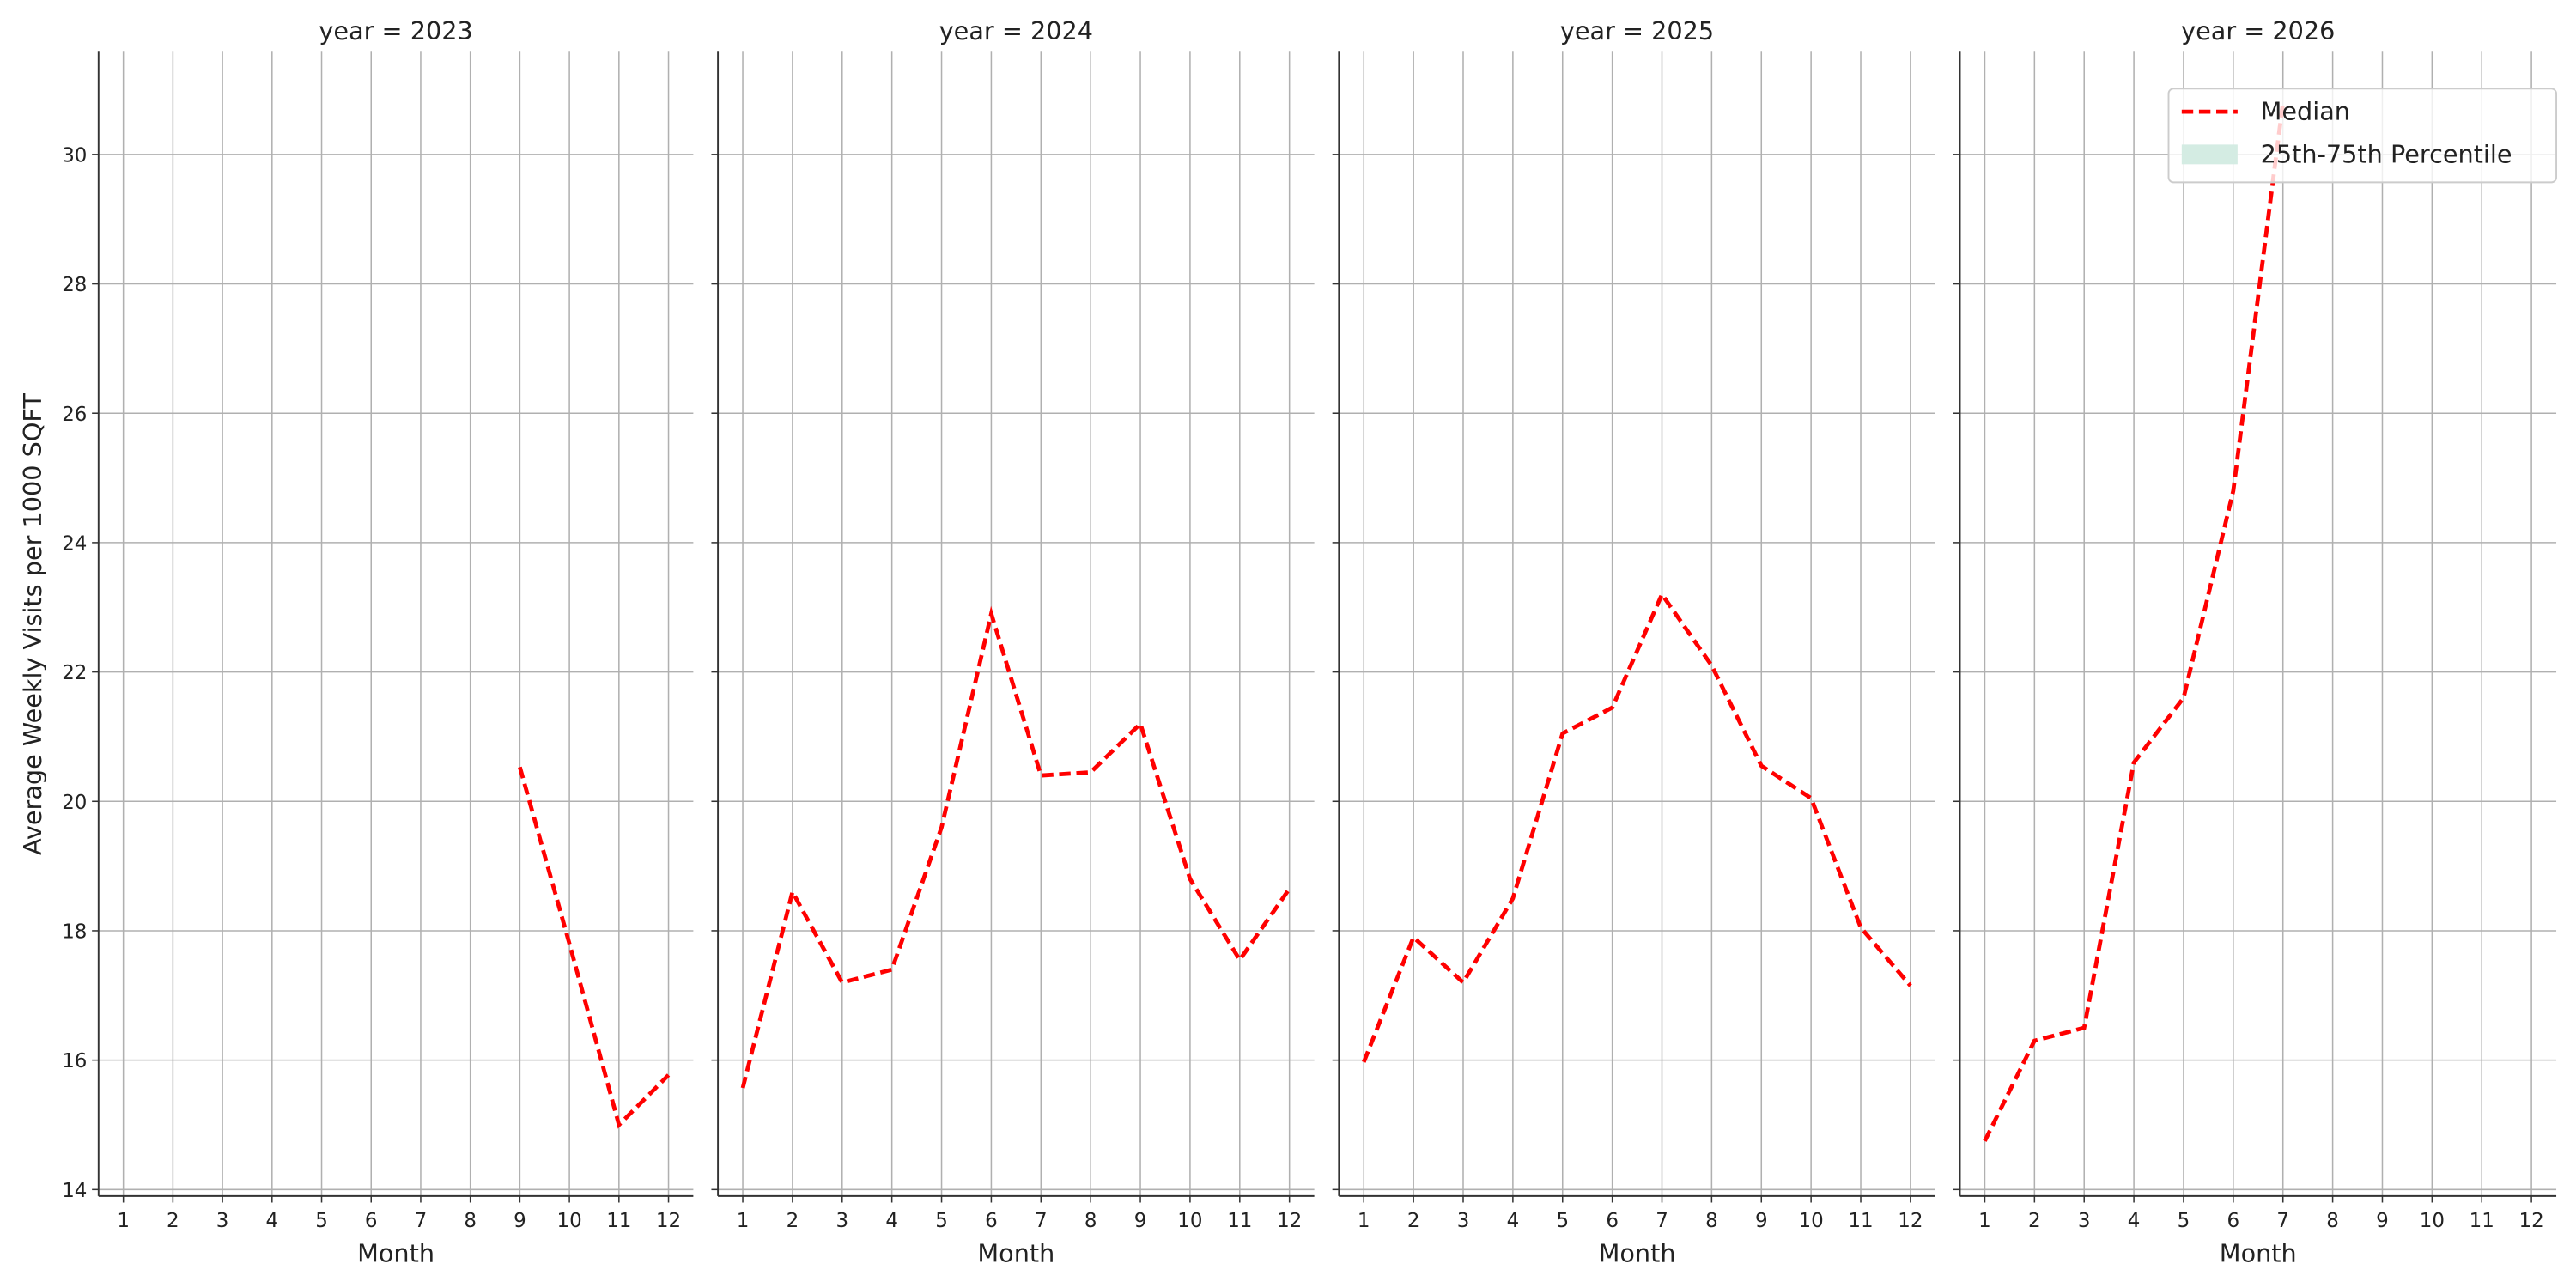 This screenshot has height=1288, width=2576. What do you see at coordinates (1016, 31) in the screenshot?
I see `panel-title: year = 2024` at bounding box center [1016, 31].